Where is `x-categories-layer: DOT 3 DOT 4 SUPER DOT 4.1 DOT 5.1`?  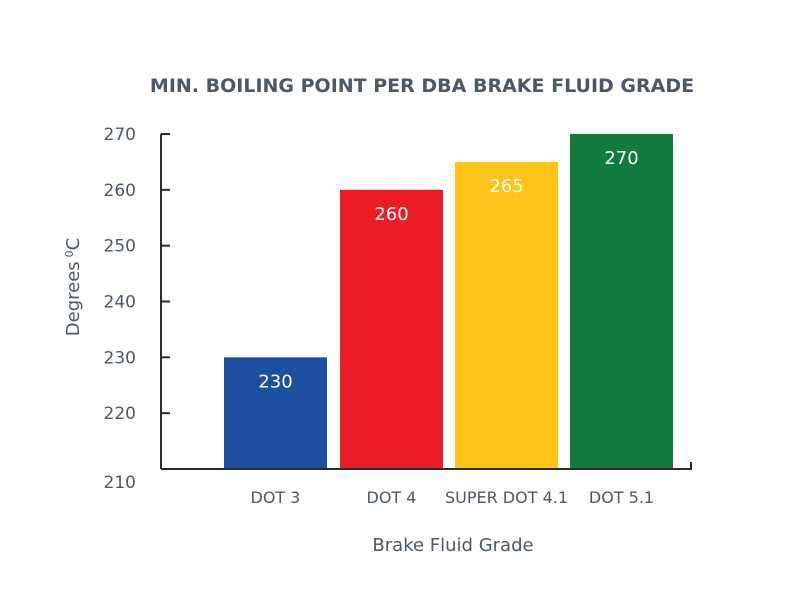
x-categories-layer: DOT 3 DOT 4 SUPER DOT 4.1 DOT 5.1 is located at coordinates (453, 497).